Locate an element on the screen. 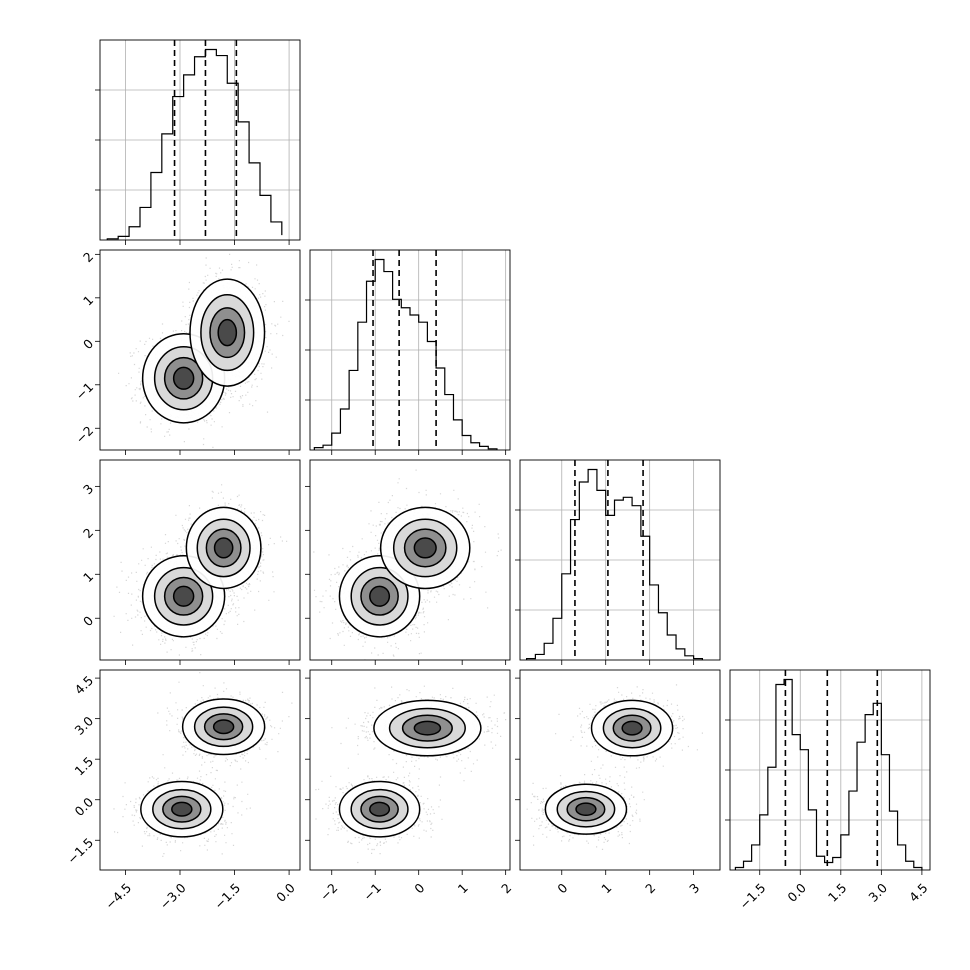  x-tick-label: 2 is located at coordinates (506, 888).